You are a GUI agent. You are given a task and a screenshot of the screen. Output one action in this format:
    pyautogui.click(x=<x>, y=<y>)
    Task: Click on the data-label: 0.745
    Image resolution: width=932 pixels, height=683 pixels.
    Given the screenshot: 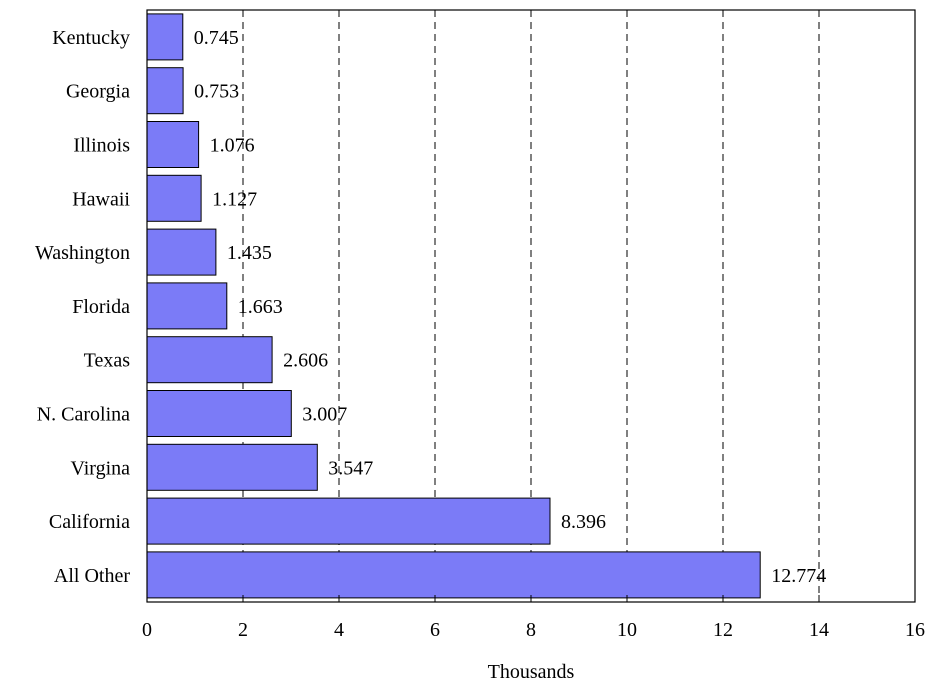 What is the action you would take?
    pyautogui.click(x=216, y=38)
    